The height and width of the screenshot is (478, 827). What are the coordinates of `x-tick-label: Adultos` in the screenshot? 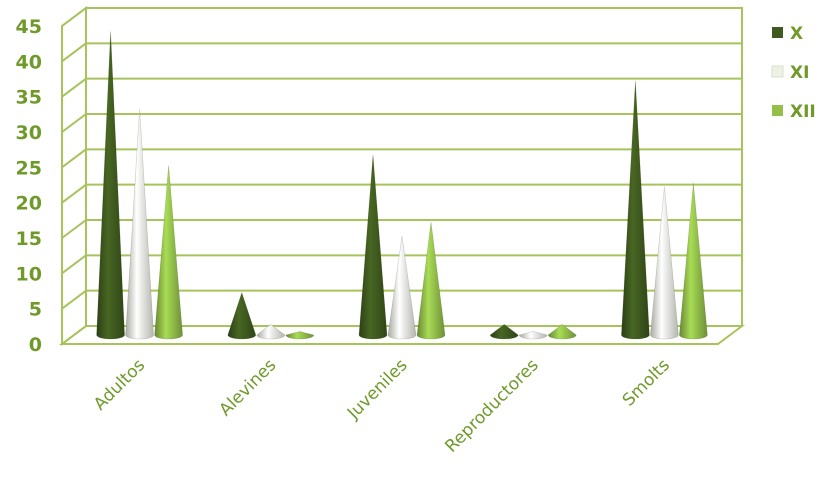 It's located at (119, 384).